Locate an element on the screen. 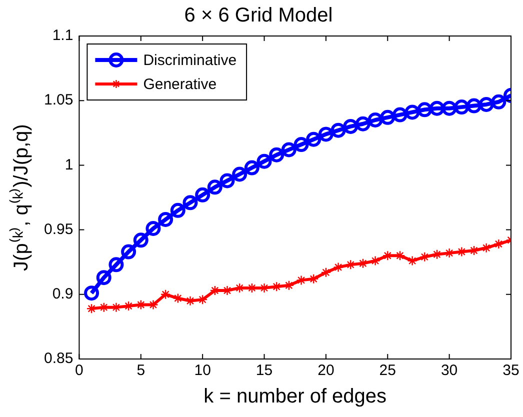 This screenshot has width=523, height=417. x-tick-label: 5 is located at coordinates (141, 371).